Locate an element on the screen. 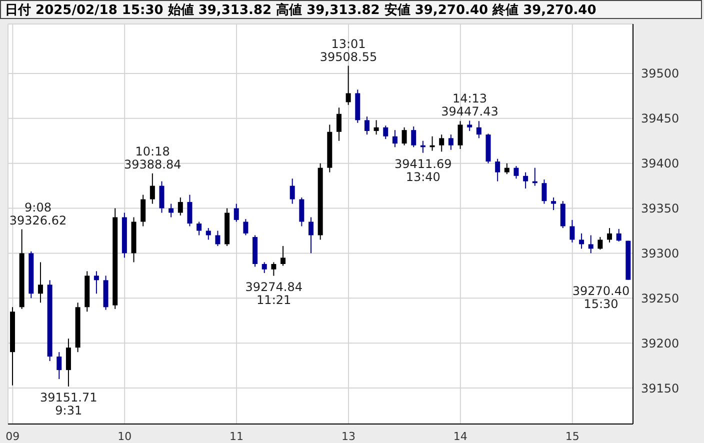 The image size is (704, 443). annotation: 13:01 39508.55 is located at coordinates (349, 50).